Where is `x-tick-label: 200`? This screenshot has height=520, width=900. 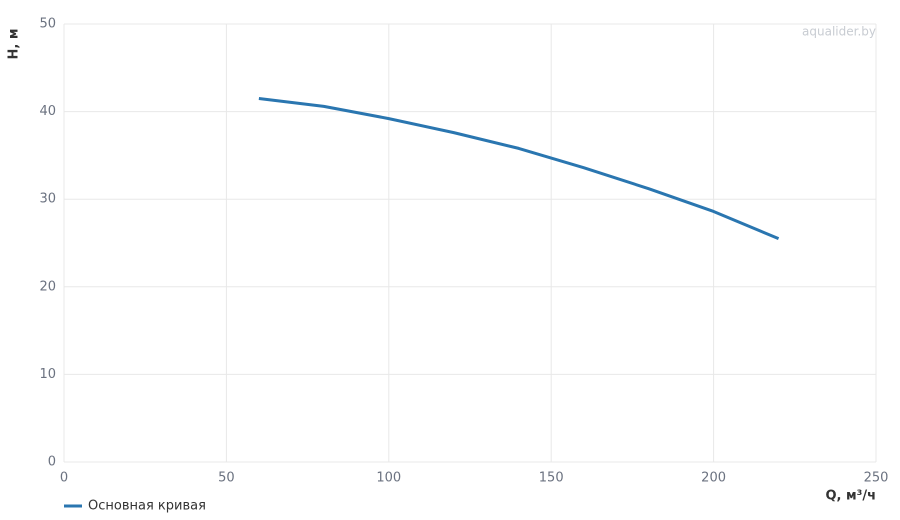 x-tick-label: 200 is located at coordinates (713, 478).